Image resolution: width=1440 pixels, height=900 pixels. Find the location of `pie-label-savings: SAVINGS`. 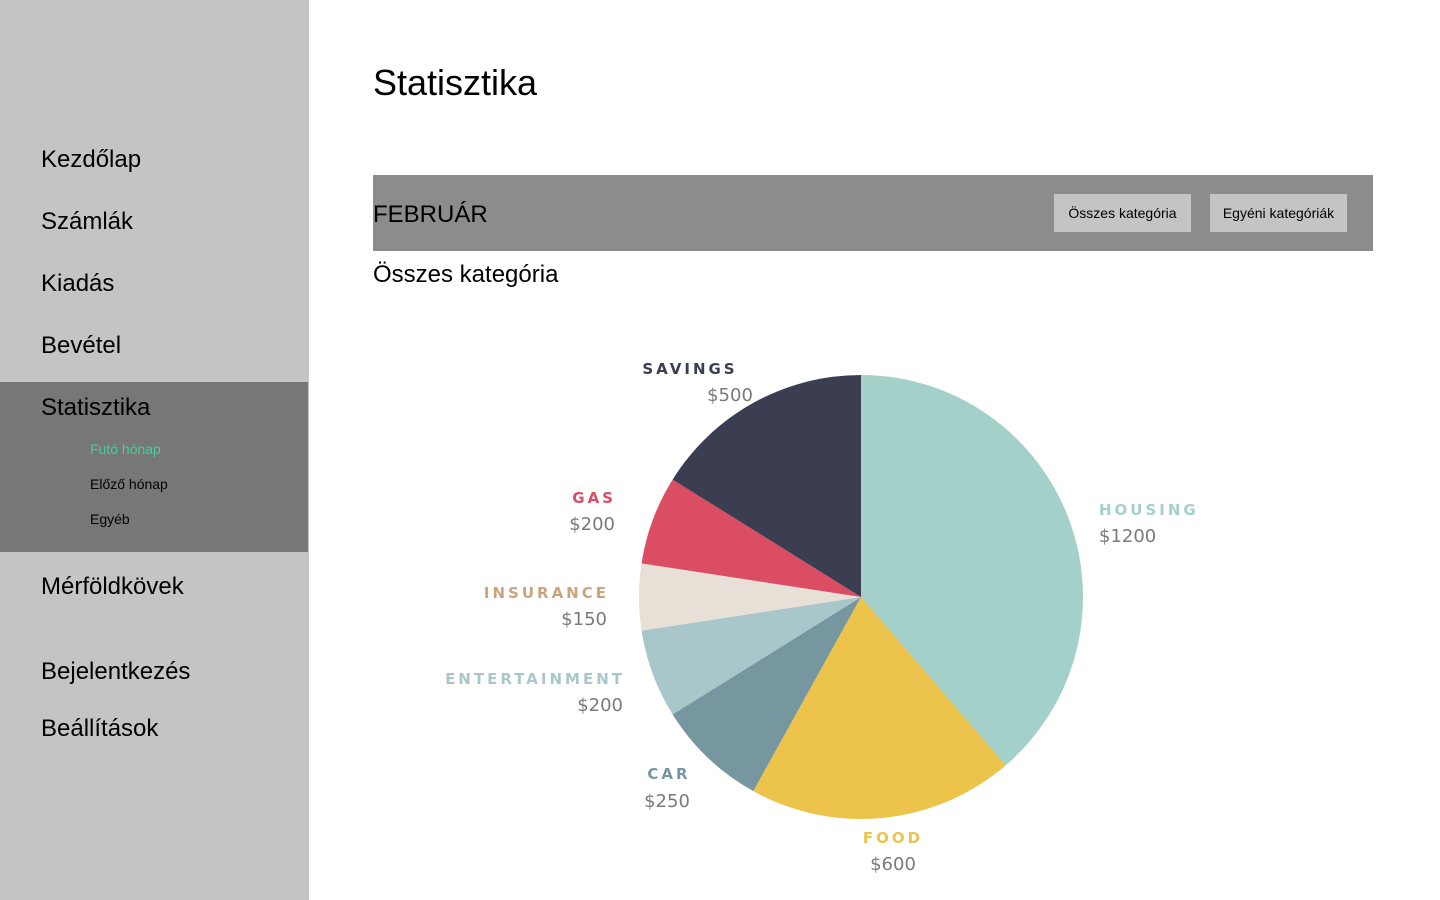

pie-label-savings: SAVINGS is located at coordinates (689, 369).